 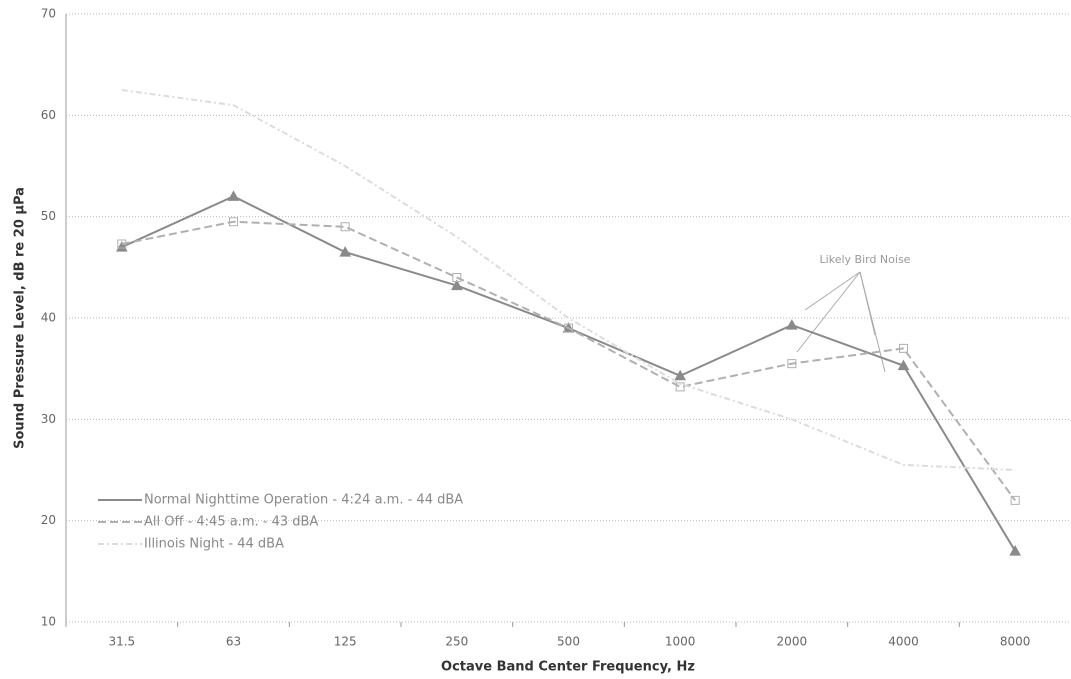 I want to click on x-tick-label: 4000, so click(x=903, y=642).